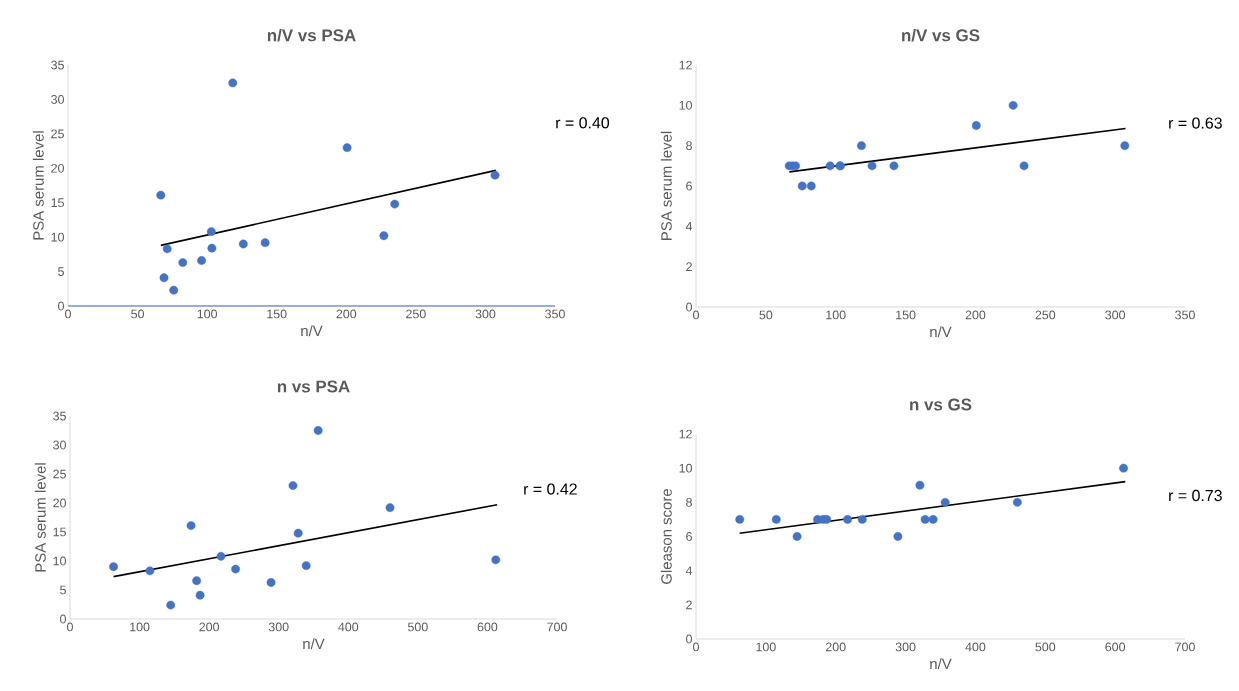  Describe the element at coordinates (550, 489) in the screenshot. I see `annotation: r = 0.42` at that location.